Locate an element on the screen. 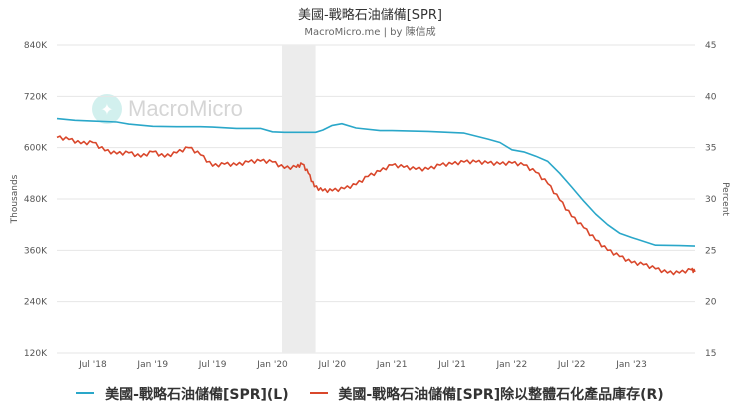 The height and width of the screenshot is (416, 740). legend-label-spr: 美國-戰略石油儲備[SPR](L) is located at coordinates (197, 395).